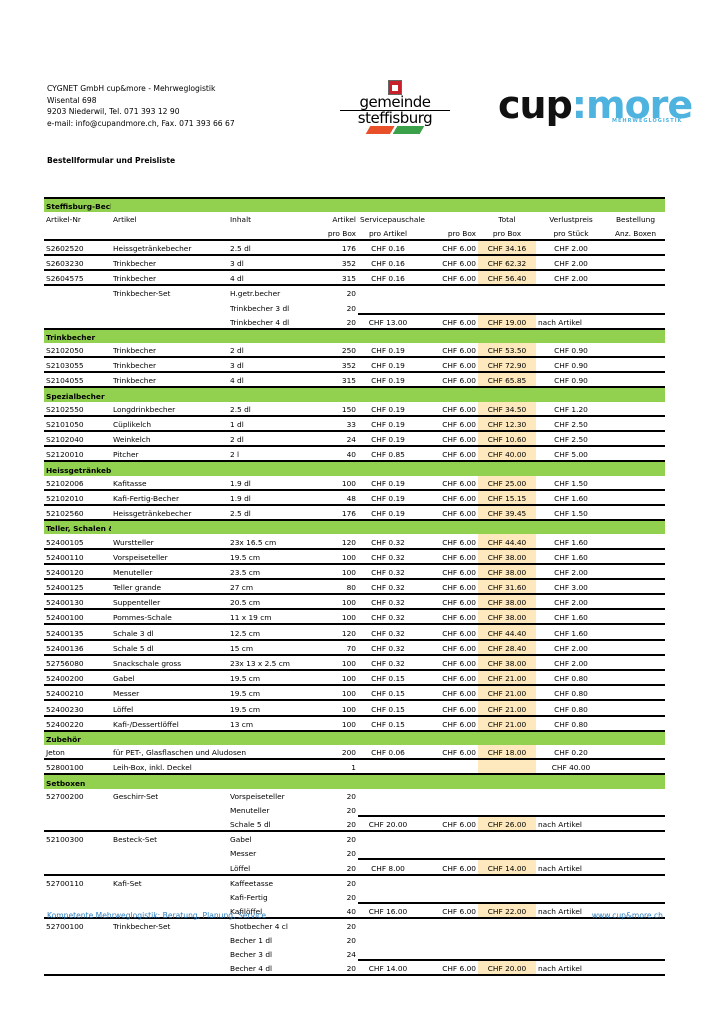  I want to click on logo-subtitle: MEHRWEGLOGISTIK, so click(647, 121).